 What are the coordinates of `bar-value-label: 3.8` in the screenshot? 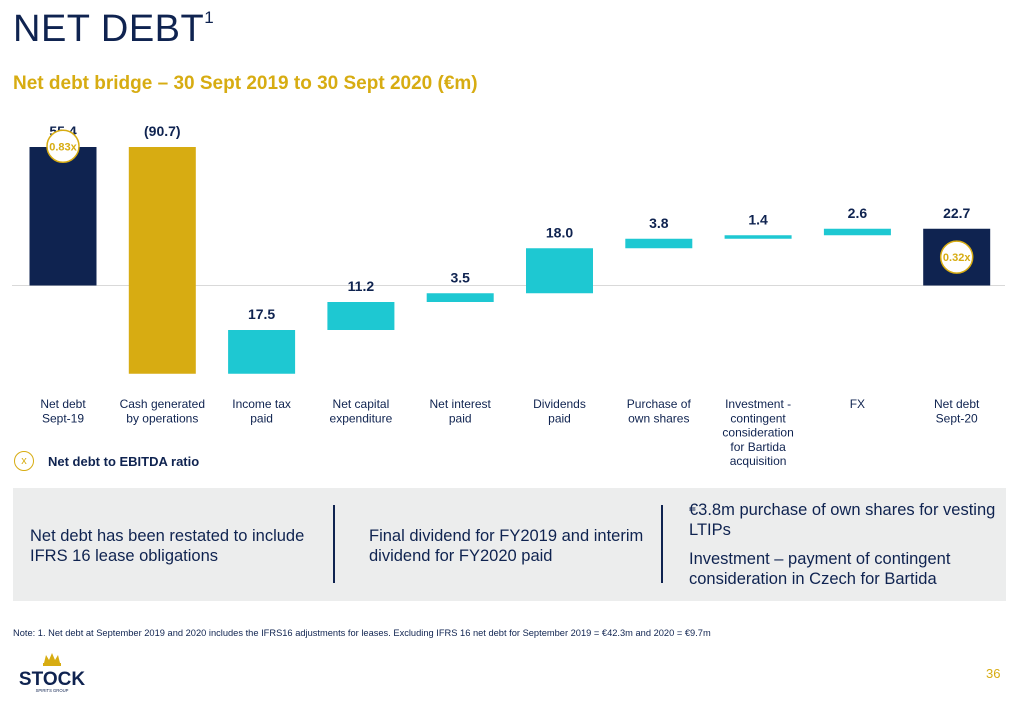 It's located at (659, 223).